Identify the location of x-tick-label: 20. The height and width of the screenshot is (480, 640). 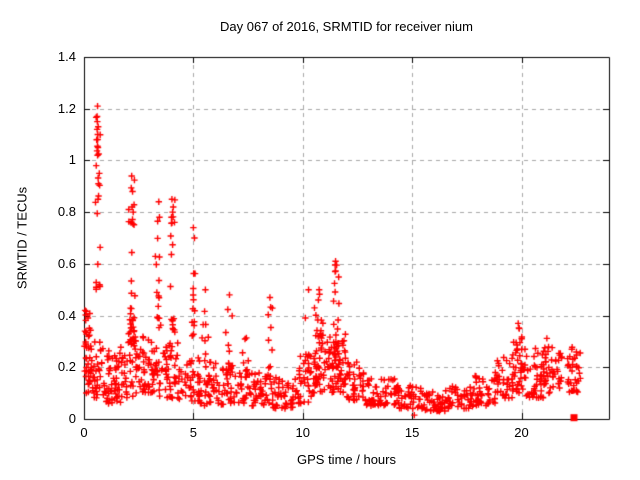
(521, 432).